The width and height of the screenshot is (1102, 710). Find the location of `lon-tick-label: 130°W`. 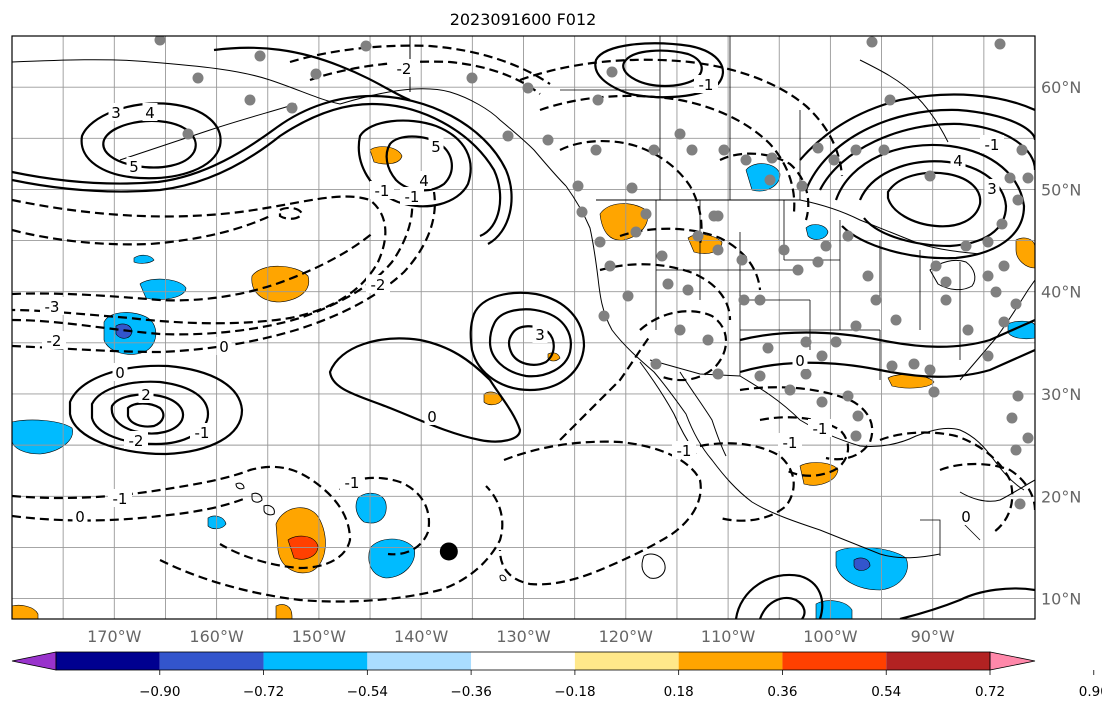

lon-tick-label: 130°W is located at coordinates (523, 636).